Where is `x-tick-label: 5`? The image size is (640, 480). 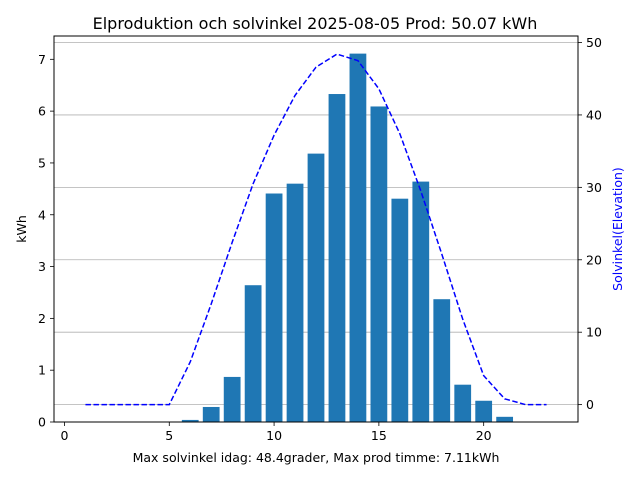
x-tick-label: 5 is located at coordinates (169, 435).